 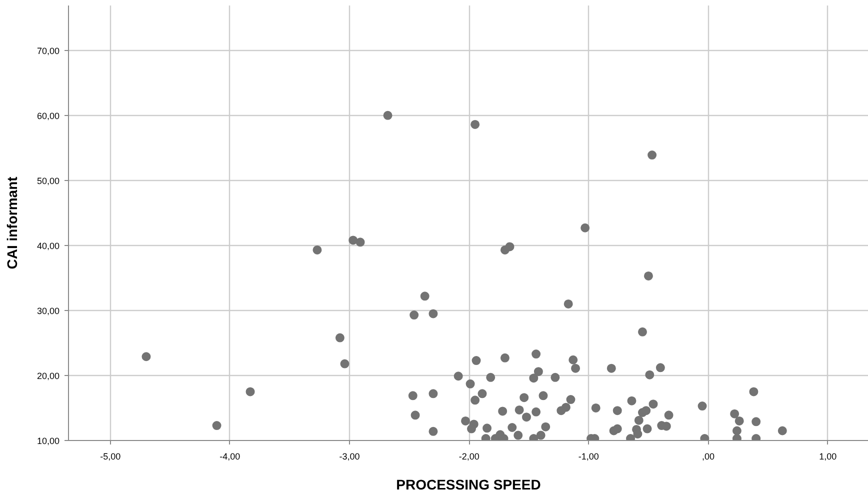 I want to click on y-tick-label: 30,00, so click(x=48, y=311).